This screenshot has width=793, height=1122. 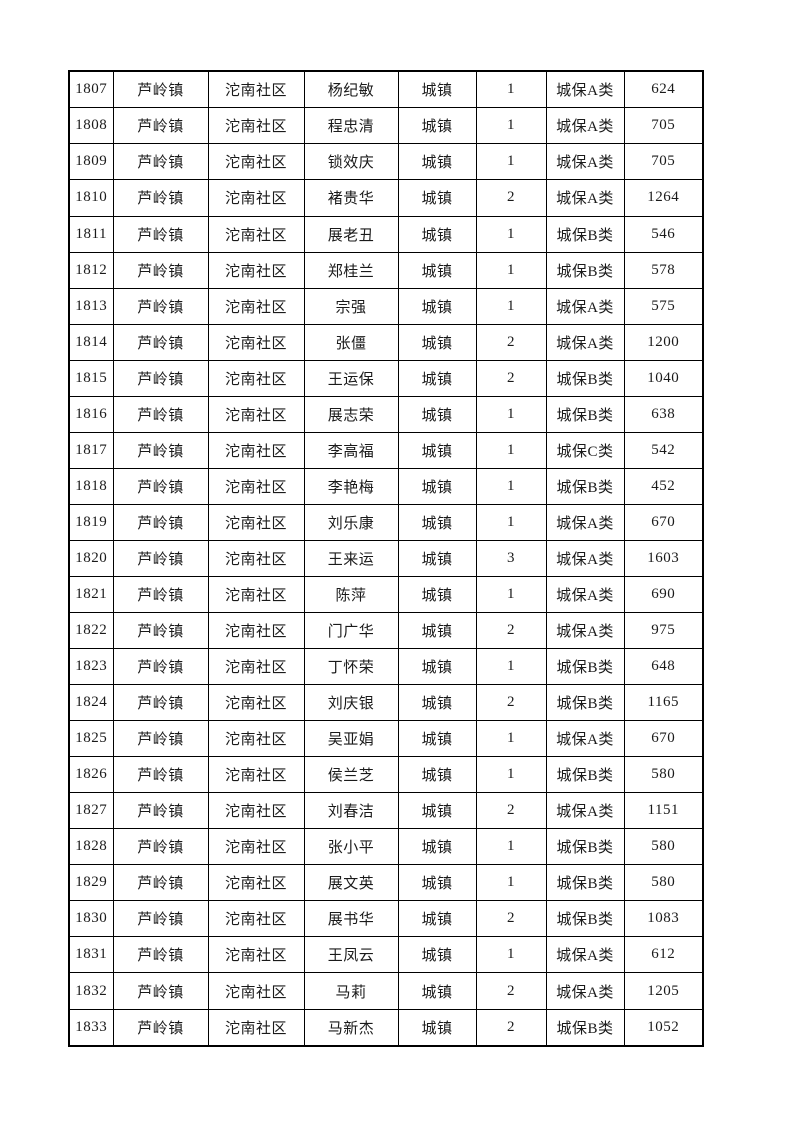 I want to click on table-row: 1820 芦岭镇 沱南社区 王来运 城镇 3 城保A类 1603, so click(x=386, y=558).